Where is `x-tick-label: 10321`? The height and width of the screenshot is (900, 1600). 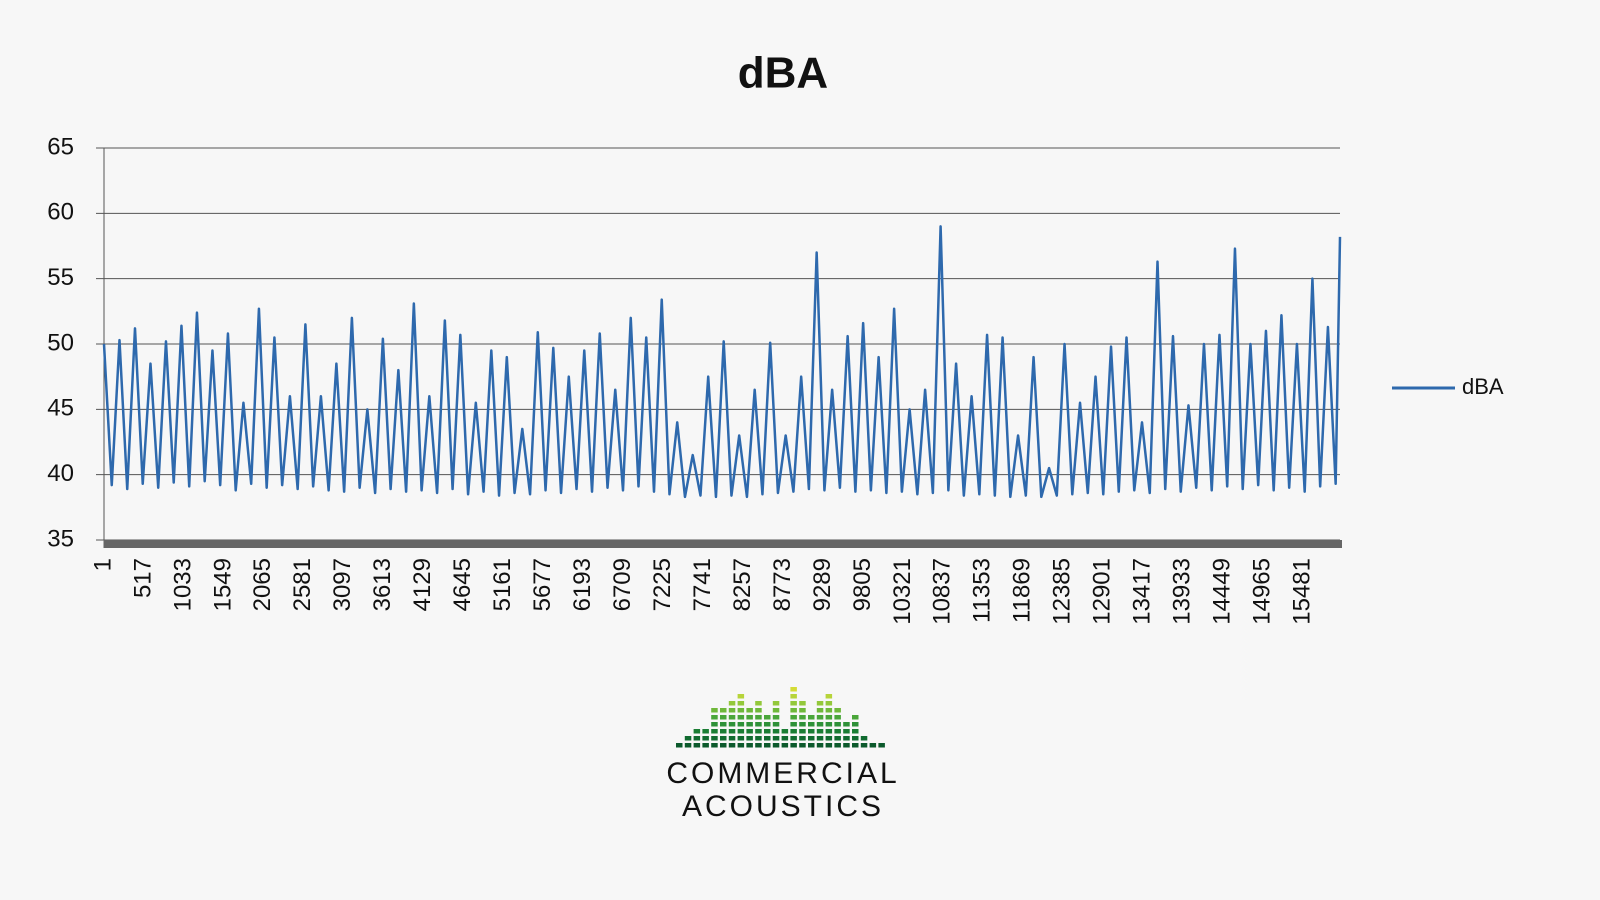 x-tick-label: 10321 is located at coordinates (902, 591).